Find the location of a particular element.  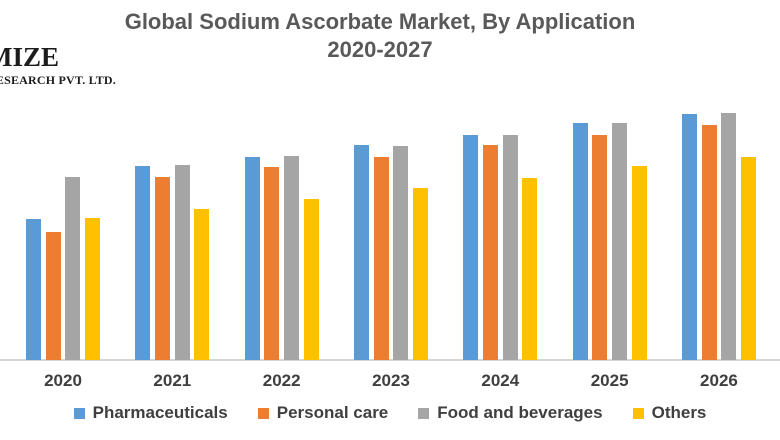

legend-item-food-and-beverages: Food and beverages is located at coordinates (510, 413).